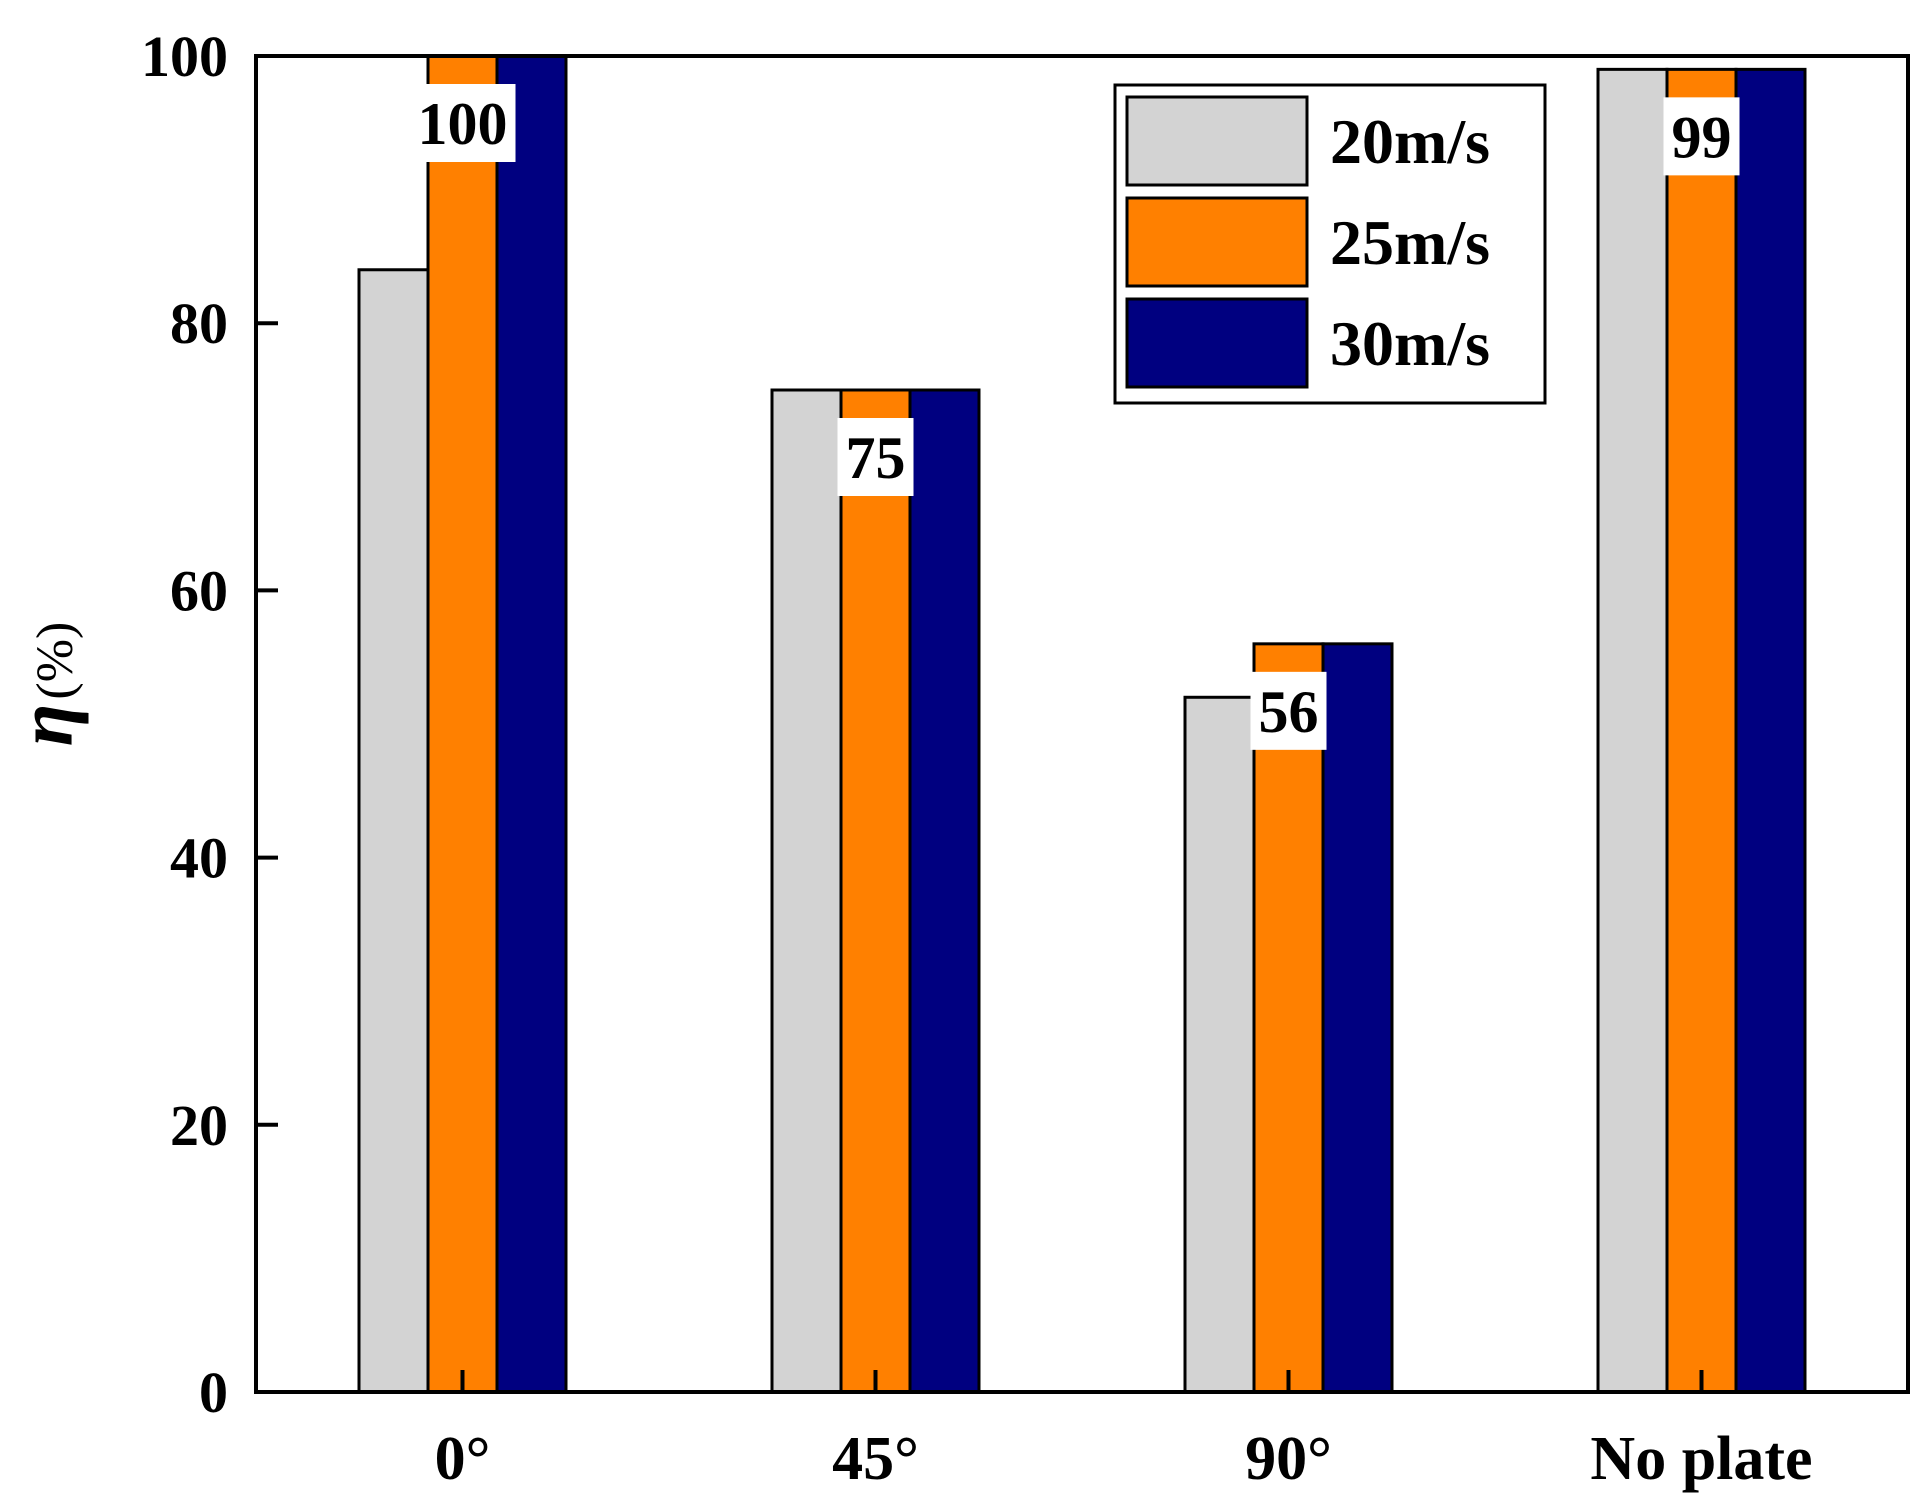 The height and width of the screenshot is (1510, 1925). What do you see at coordinates (1410, 141) in the screenshot?
I see `legend-label-0: 20m/s` at bounding box center [1410, 141].